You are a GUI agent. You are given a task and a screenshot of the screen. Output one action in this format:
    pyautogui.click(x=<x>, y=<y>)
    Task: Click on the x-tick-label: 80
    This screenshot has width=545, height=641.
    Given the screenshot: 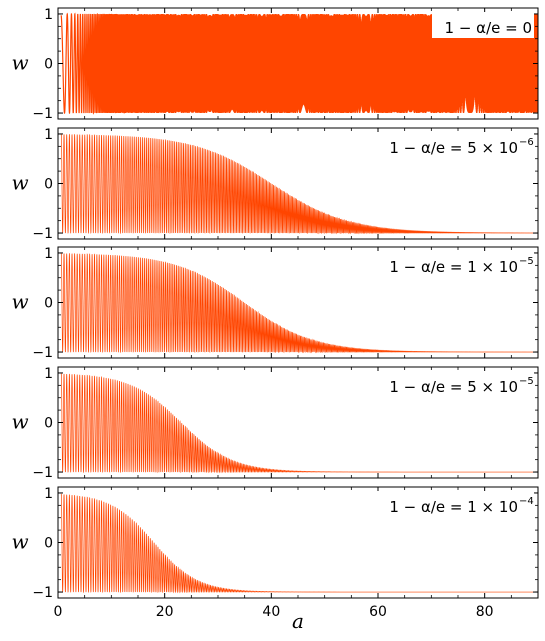 What is the action you would take?
    pyautogui.click(x=485, y=612)
    